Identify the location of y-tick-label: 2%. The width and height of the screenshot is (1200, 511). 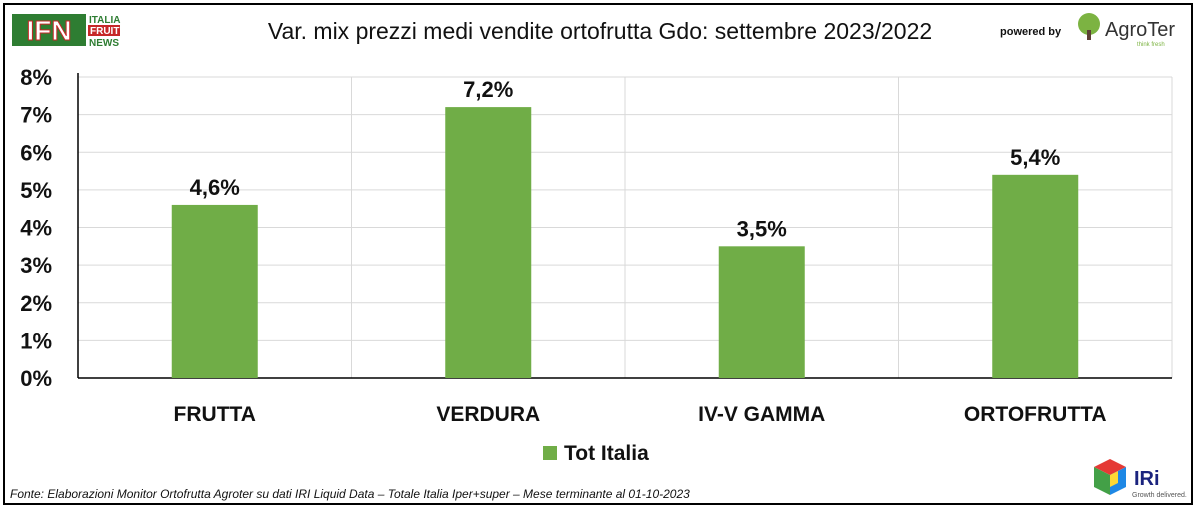
(36, 303).